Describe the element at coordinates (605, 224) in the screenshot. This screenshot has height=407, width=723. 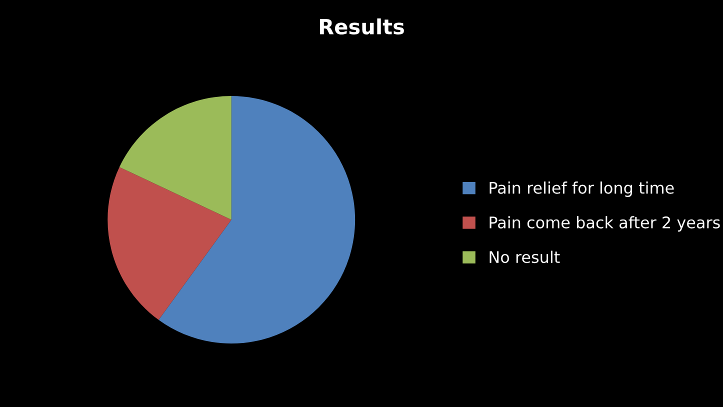
I see `legend-label: Pain come back after 2 years` at that location.